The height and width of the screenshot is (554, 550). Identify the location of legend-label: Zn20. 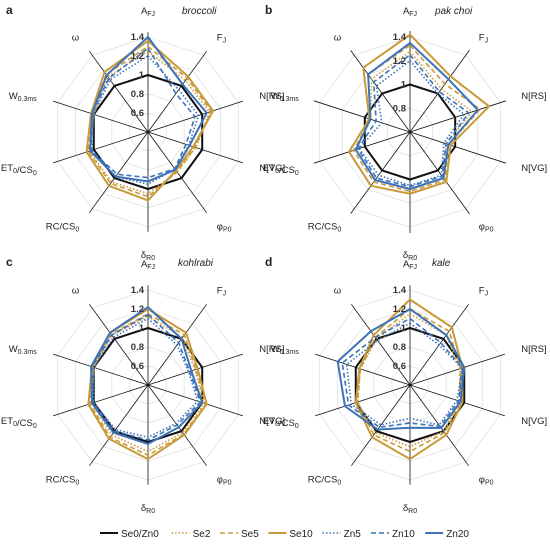
(457, 534).